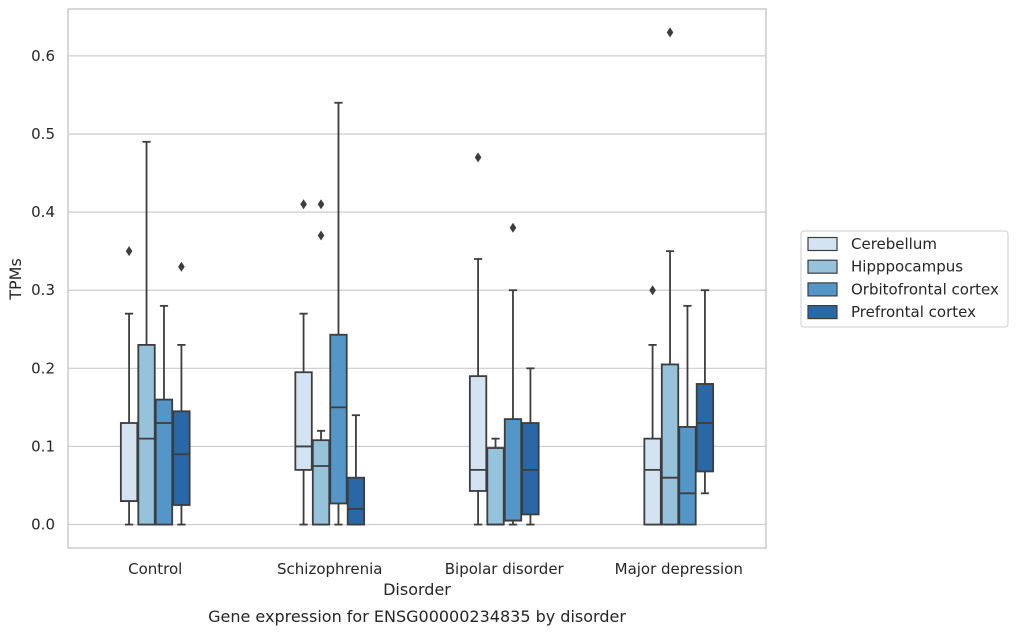  What do you see at coordinates (43, 134) in the screenshot?
I see `y-tick-label: 0.5` at bounding box center [43, 134].